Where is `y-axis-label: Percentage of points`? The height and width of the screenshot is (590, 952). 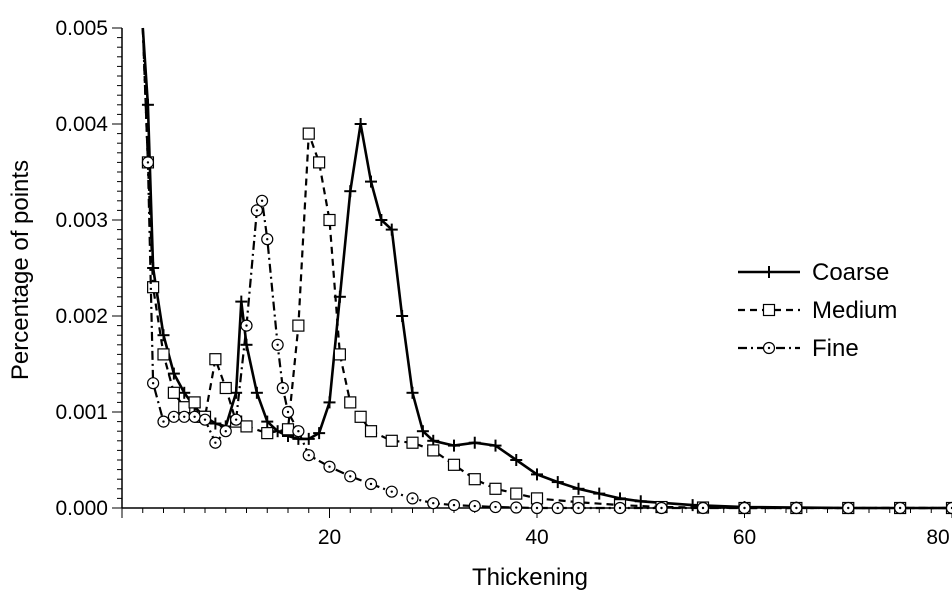
y-axis-label: Percentage of points is located at coordinates (20, 270).